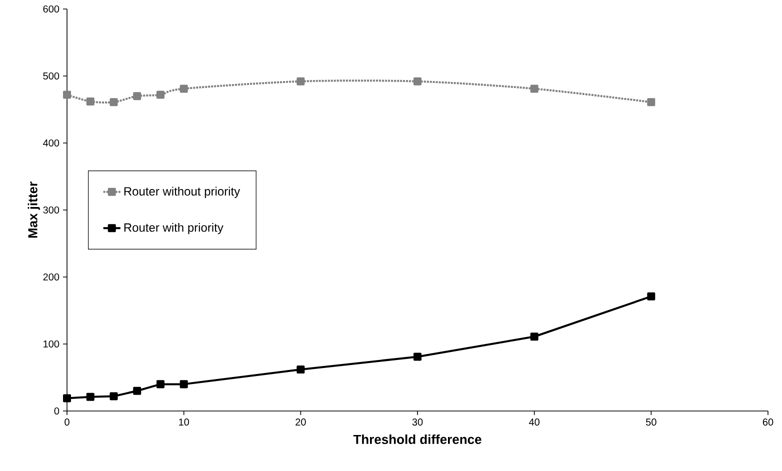  I want to click on y-tick-label: 600, so click(51, 9).